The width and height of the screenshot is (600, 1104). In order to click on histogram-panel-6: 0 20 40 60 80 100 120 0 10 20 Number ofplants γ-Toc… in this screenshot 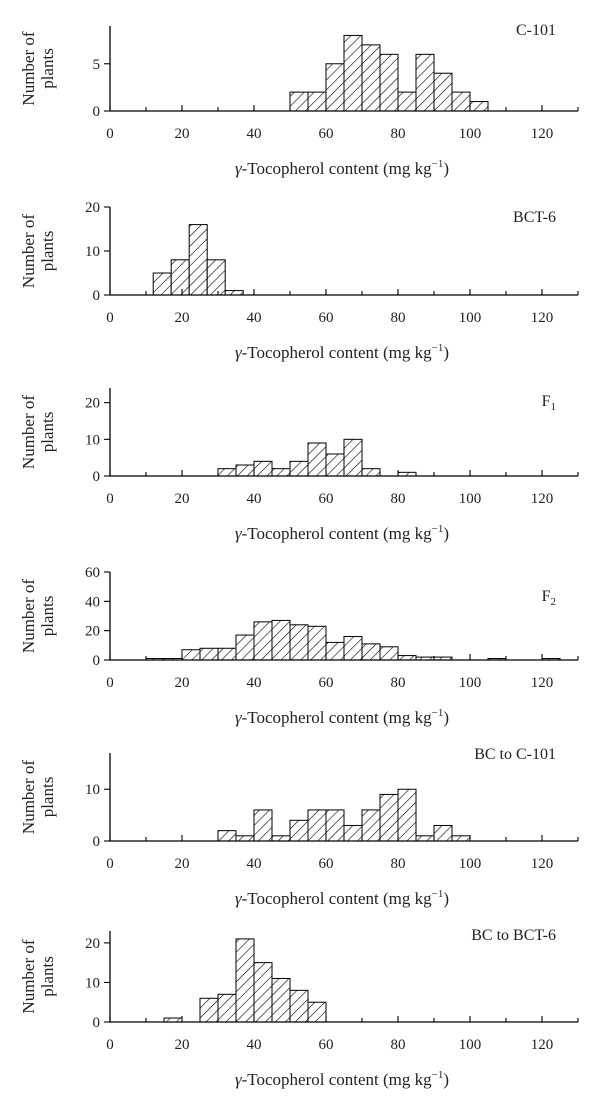, I will do `click(299, 1008)`.